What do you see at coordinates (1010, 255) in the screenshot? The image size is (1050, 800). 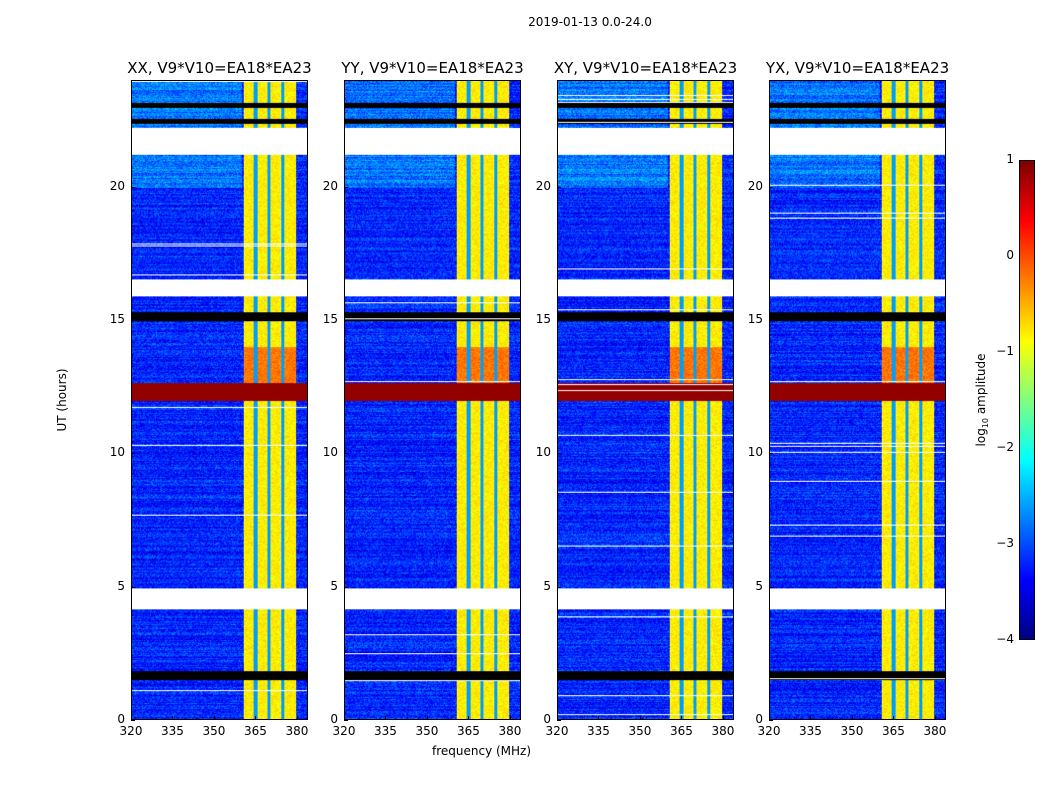 I see `colorbar-tick-label: 0` at bounding box center [1010, 255].